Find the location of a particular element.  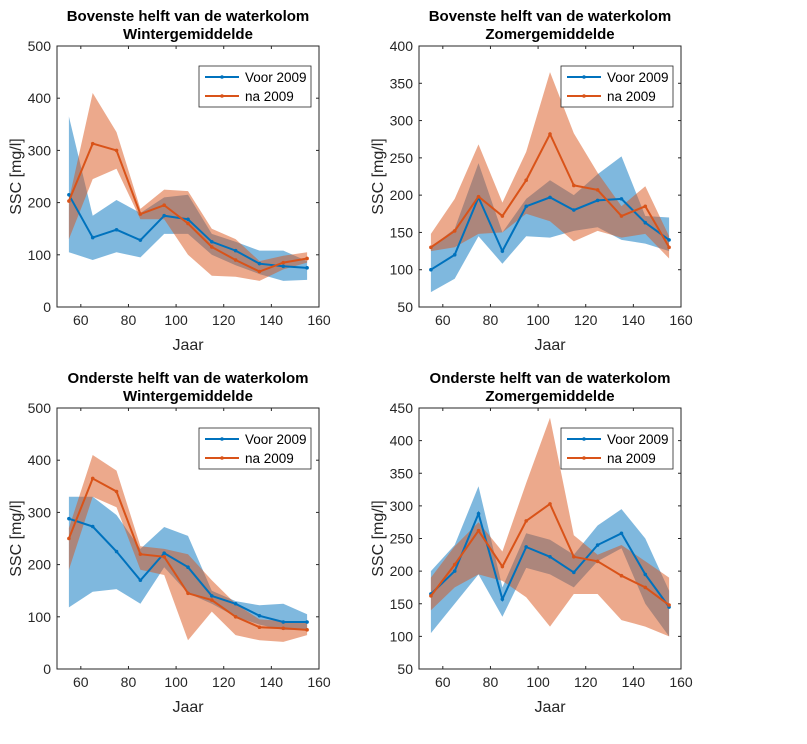

y-tick-label: 400 is located at coordinates (40, 98).